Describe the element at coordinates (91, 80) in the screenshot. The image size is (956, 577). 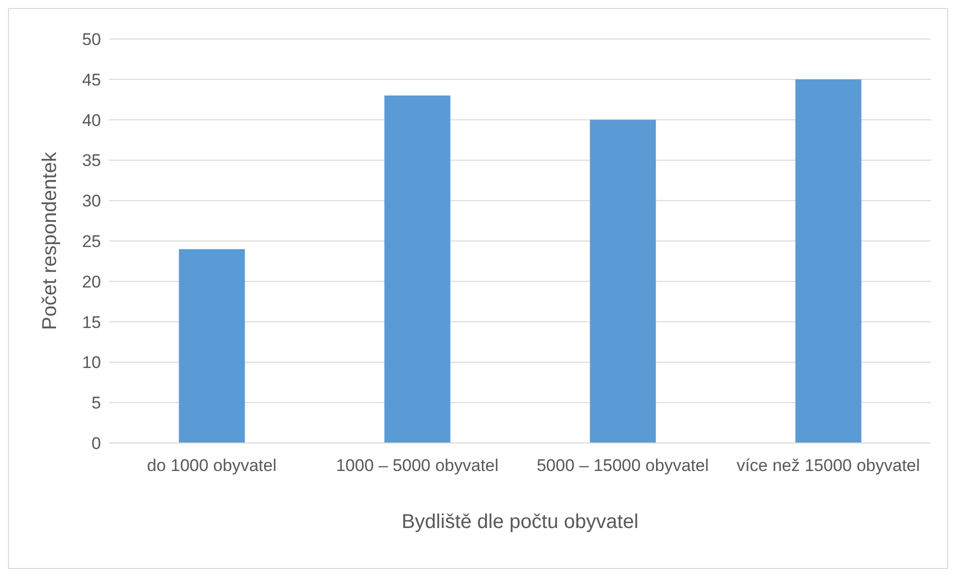
I see `y-tick-label: 45` at that location.